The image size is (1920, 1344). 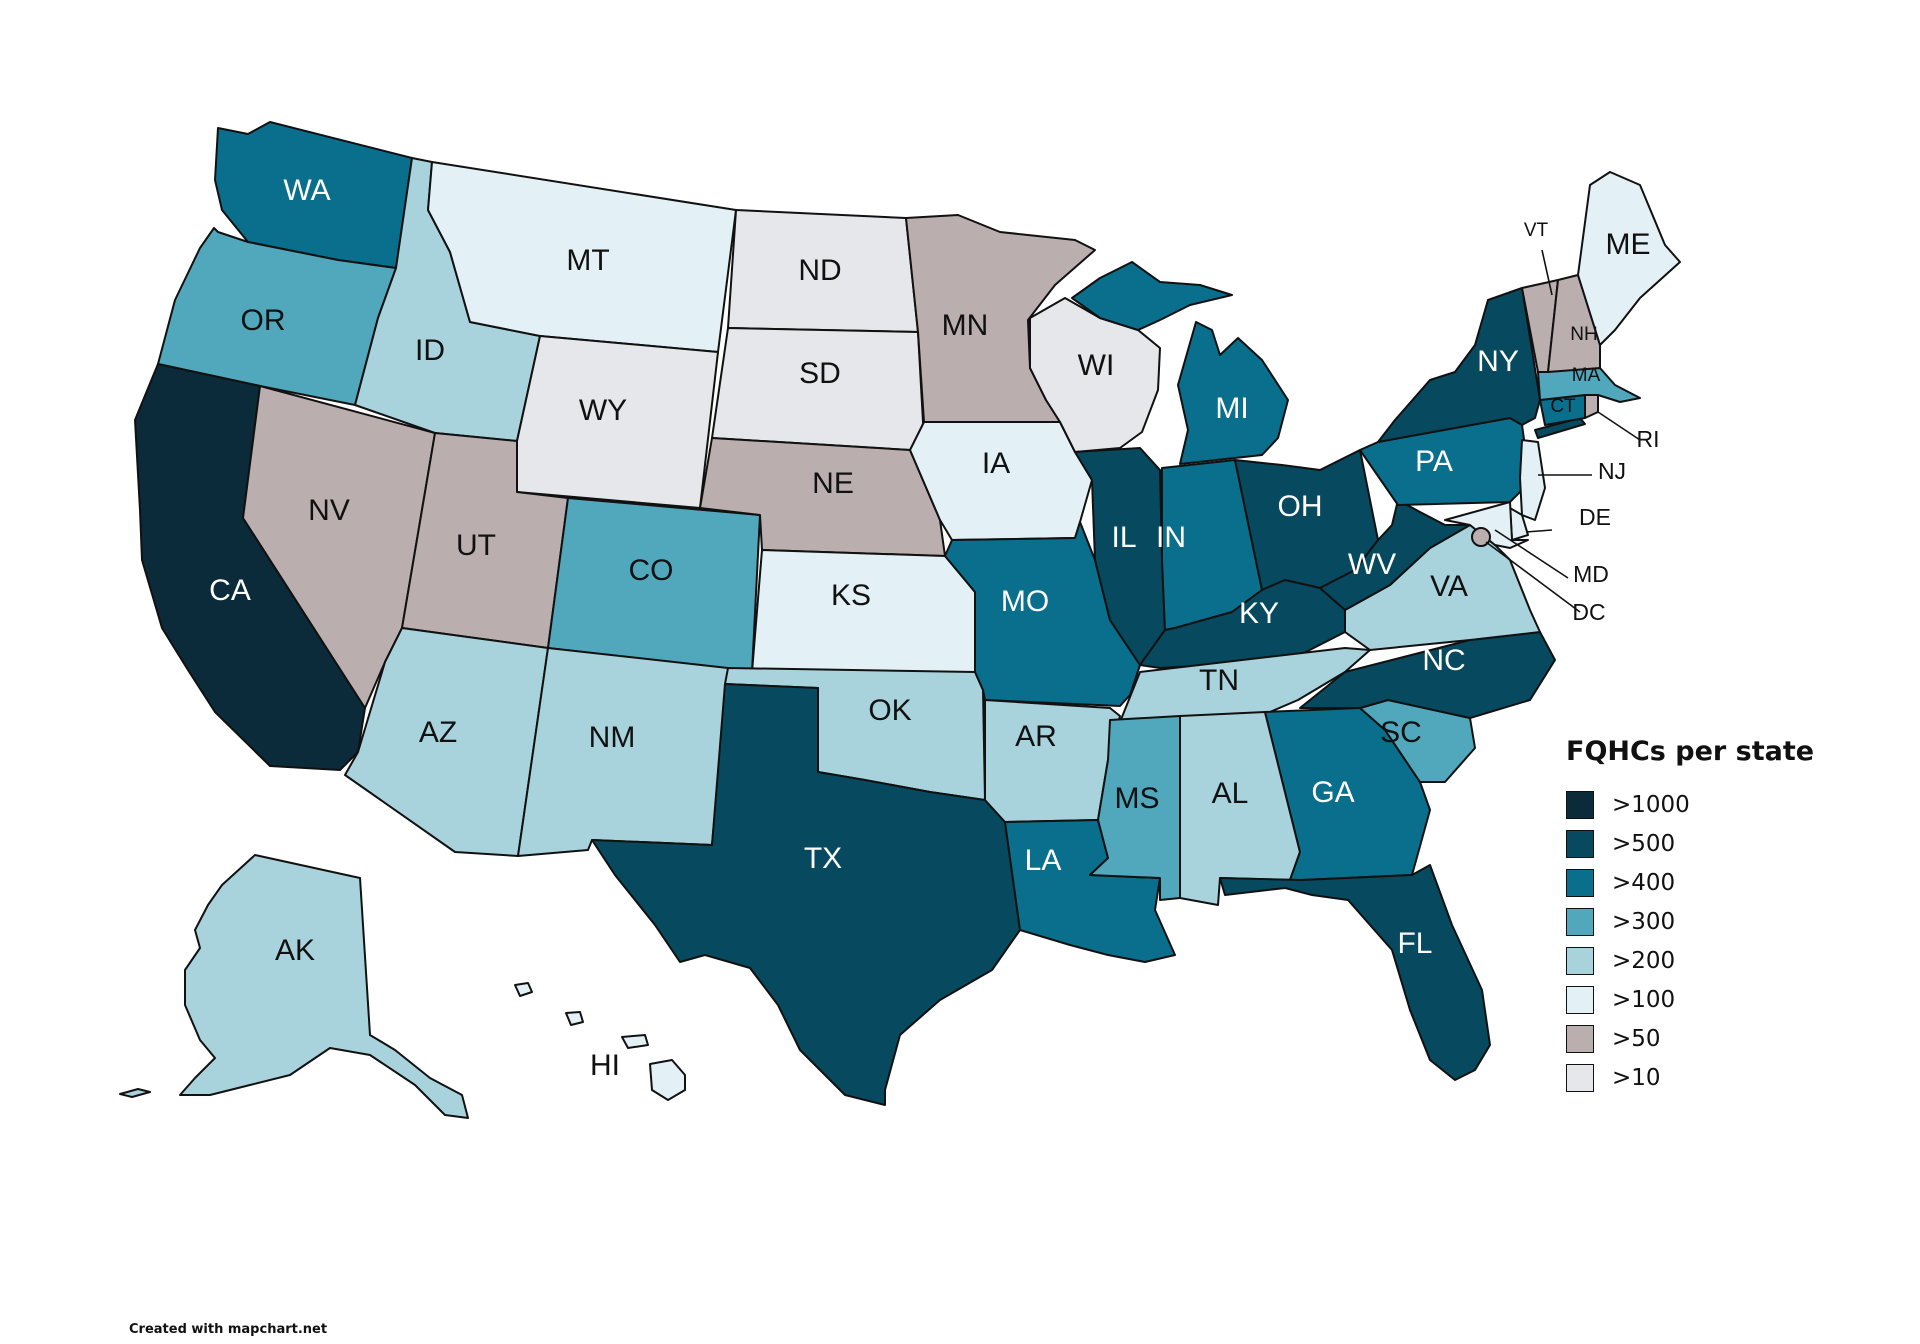 I want to click on state-AK, so click(x=324, y=986).